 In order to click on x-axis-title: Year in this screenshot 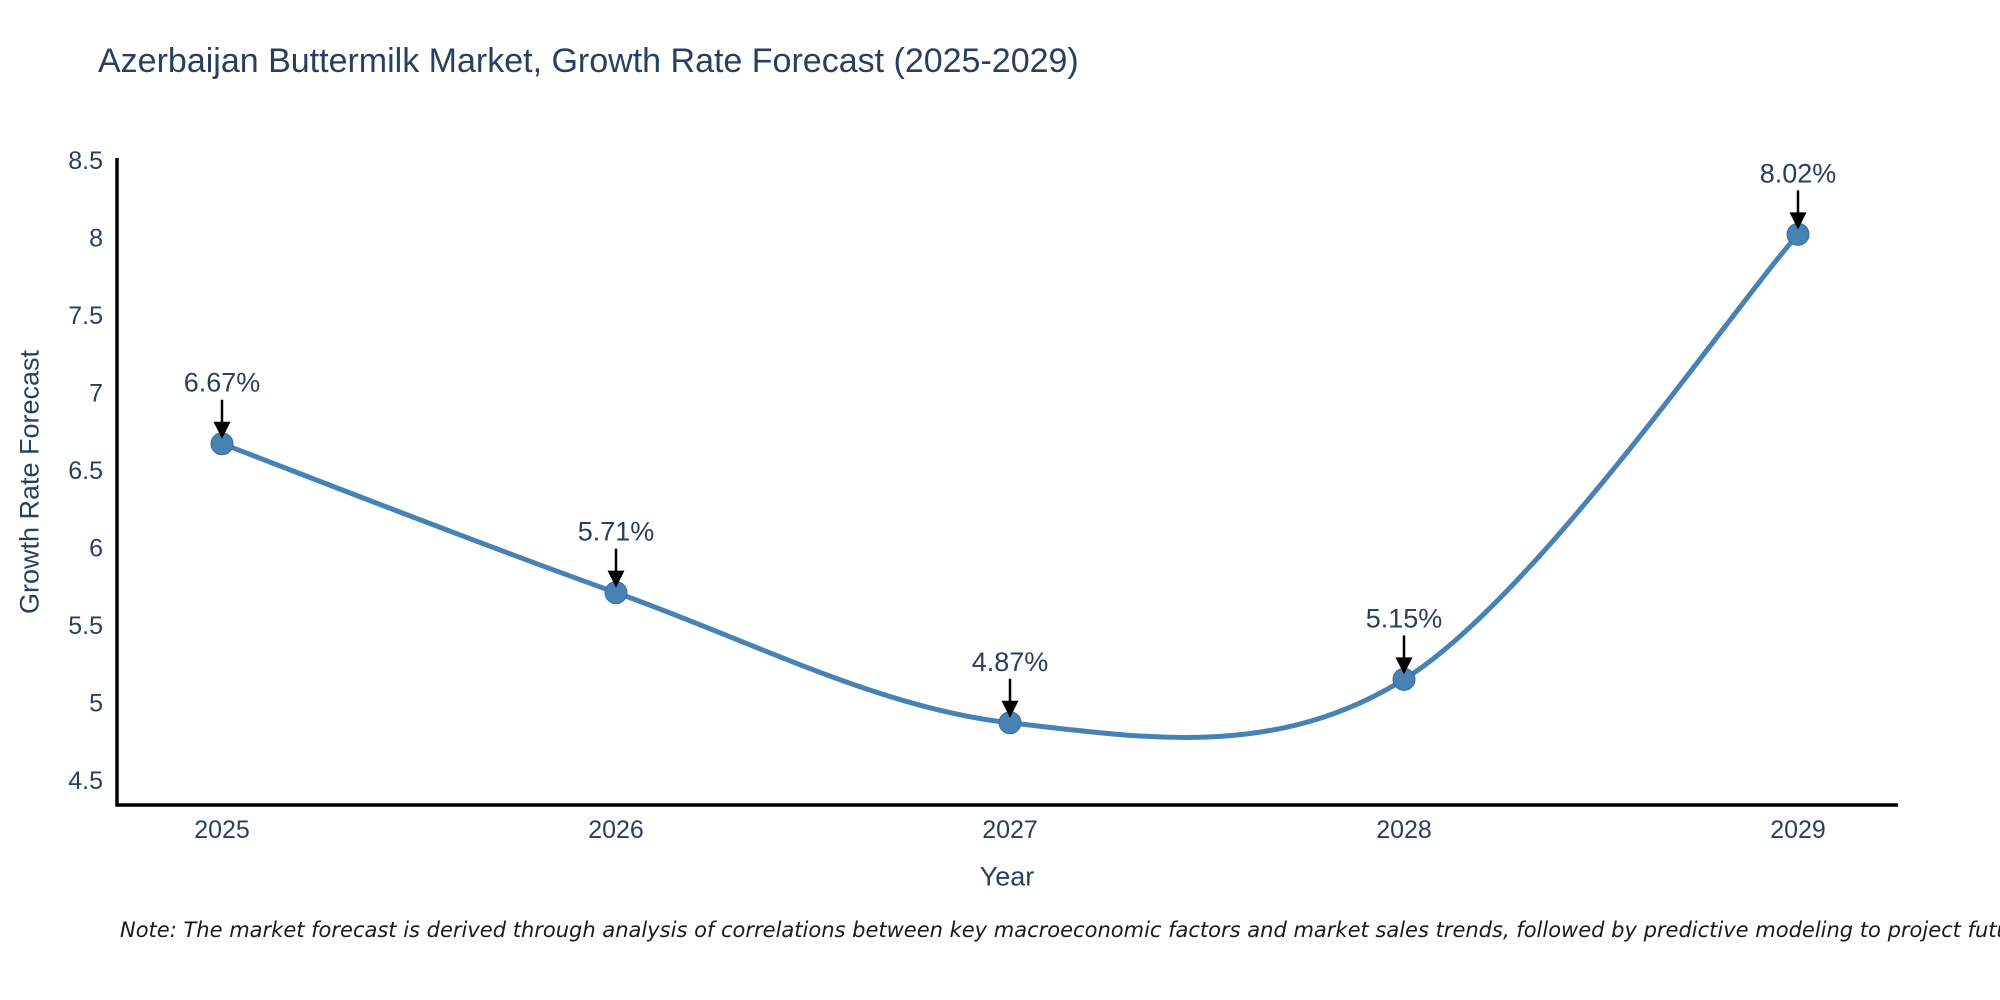, I will do `click(1007, 876)`.